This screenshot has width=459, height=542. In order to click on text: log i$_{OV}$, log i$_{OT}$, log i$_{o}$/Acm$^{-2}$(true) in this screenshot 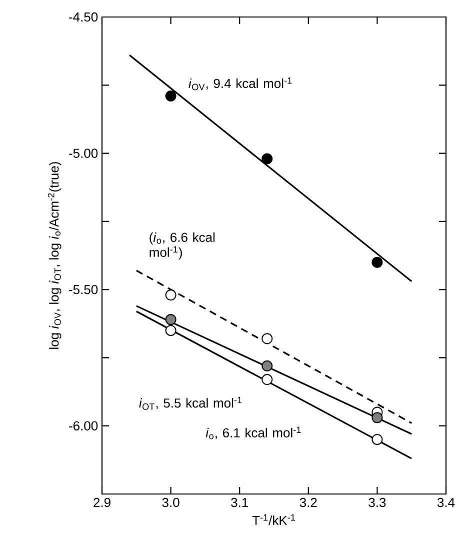, I will do `click(55, 255)`.